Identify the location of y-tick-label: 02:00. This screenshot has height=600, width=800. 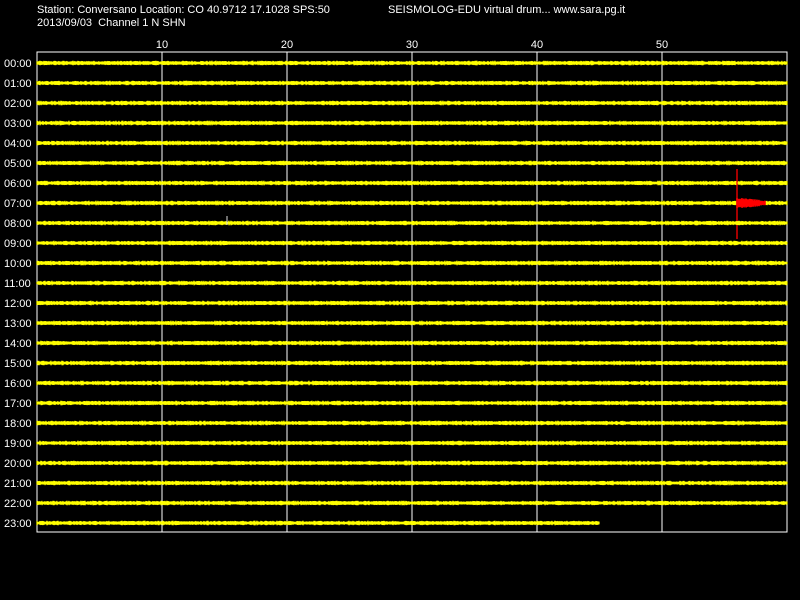
(18, 104).